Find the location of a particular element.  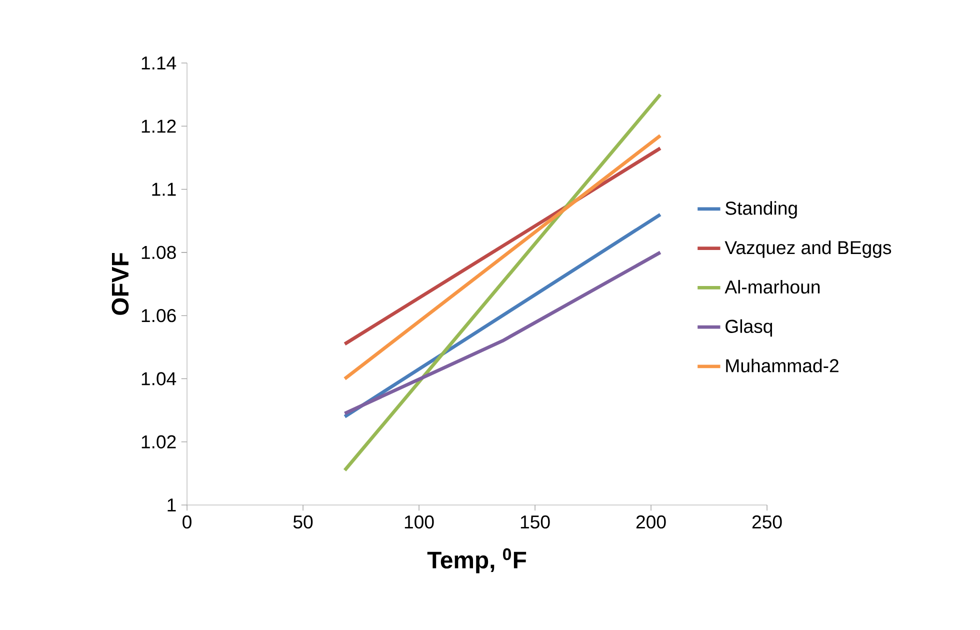

y-tick-label: 1.1 is located at coordinates (164, 189).